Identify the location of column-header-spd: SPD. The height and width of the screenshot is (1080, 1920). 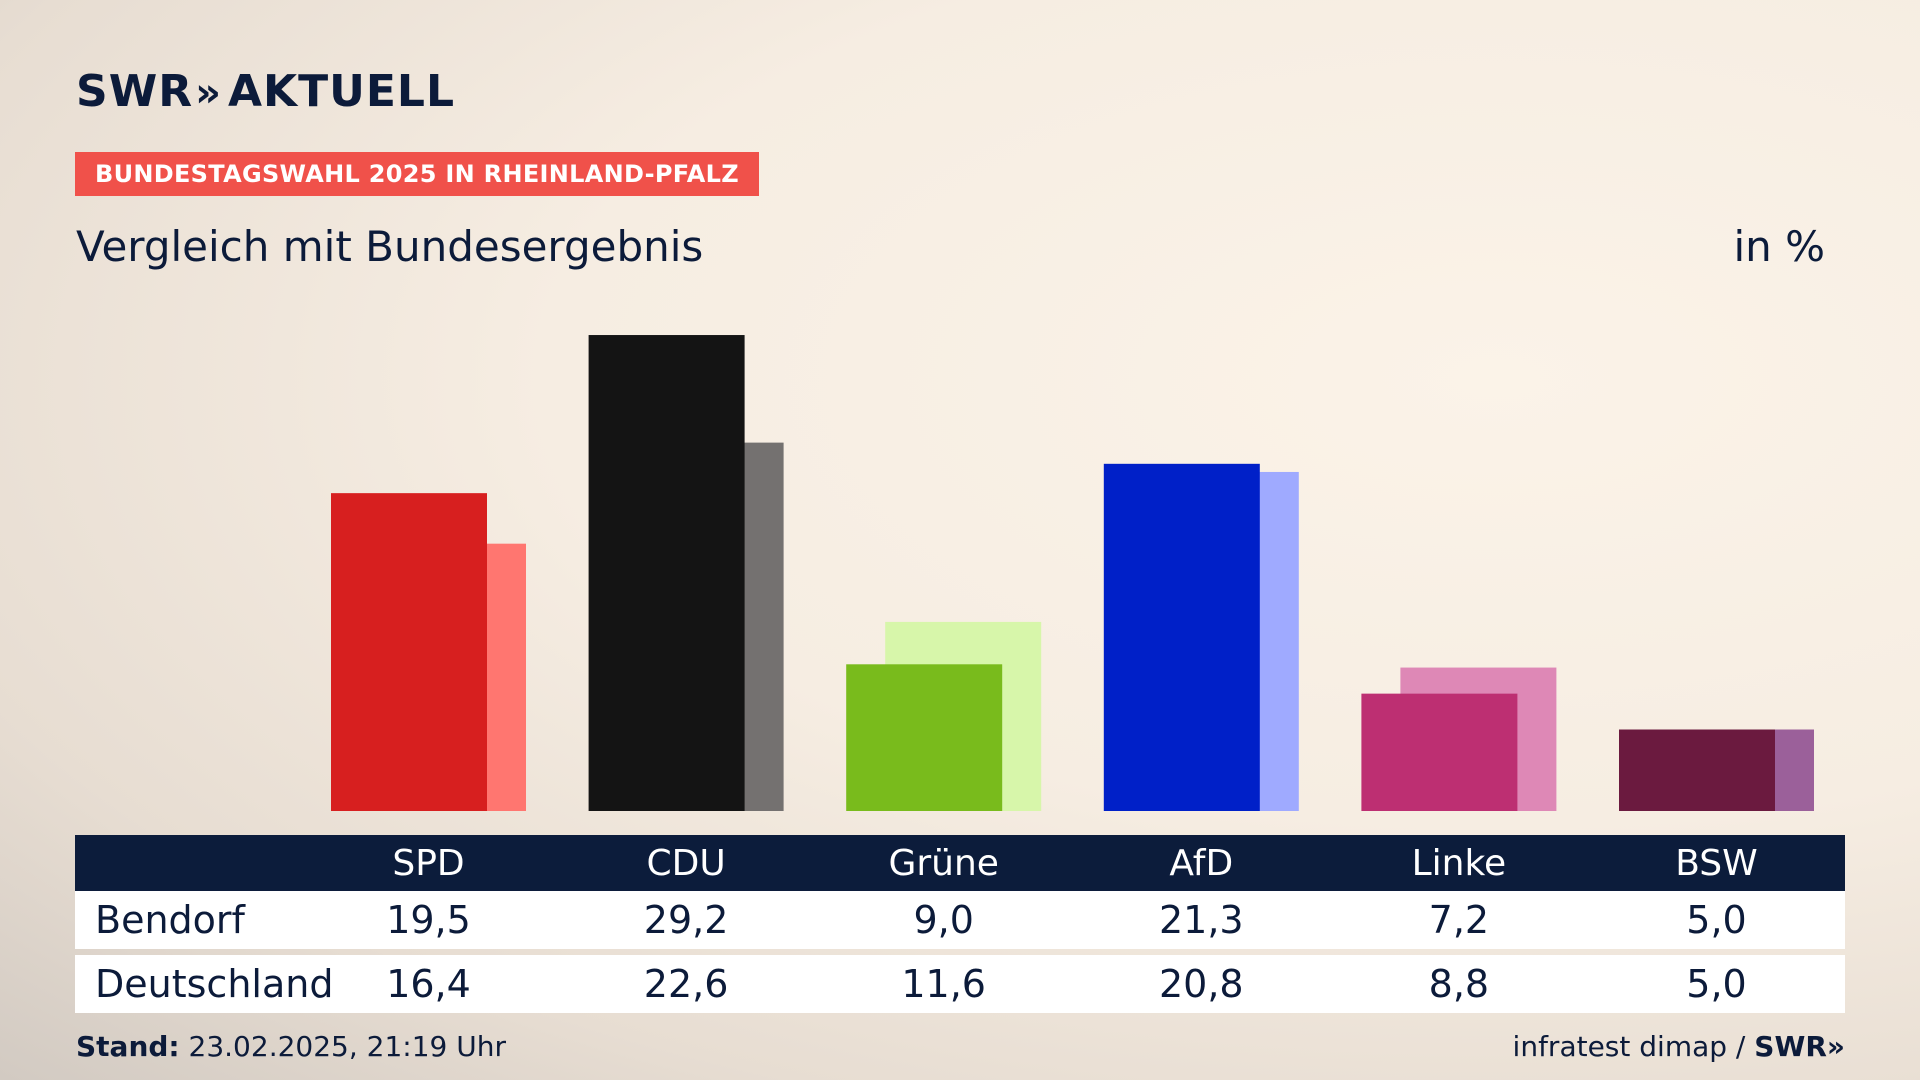
(428, 863).